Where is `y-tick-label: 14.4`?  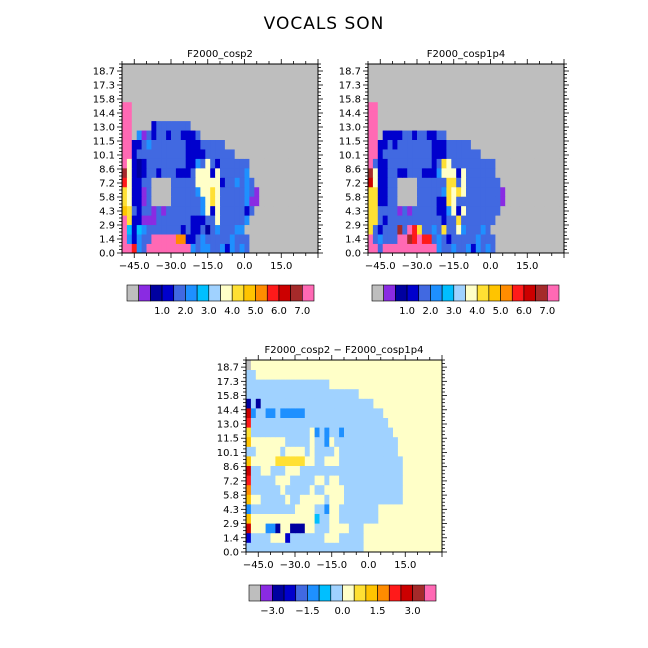
y-tick-label: 14.4 is located at coordinates (228, 410).